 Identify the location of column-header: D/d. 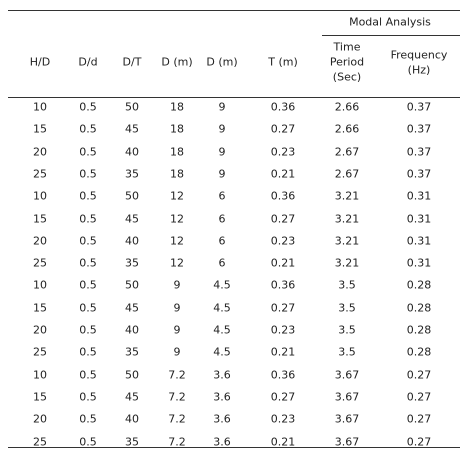
(88, 62).